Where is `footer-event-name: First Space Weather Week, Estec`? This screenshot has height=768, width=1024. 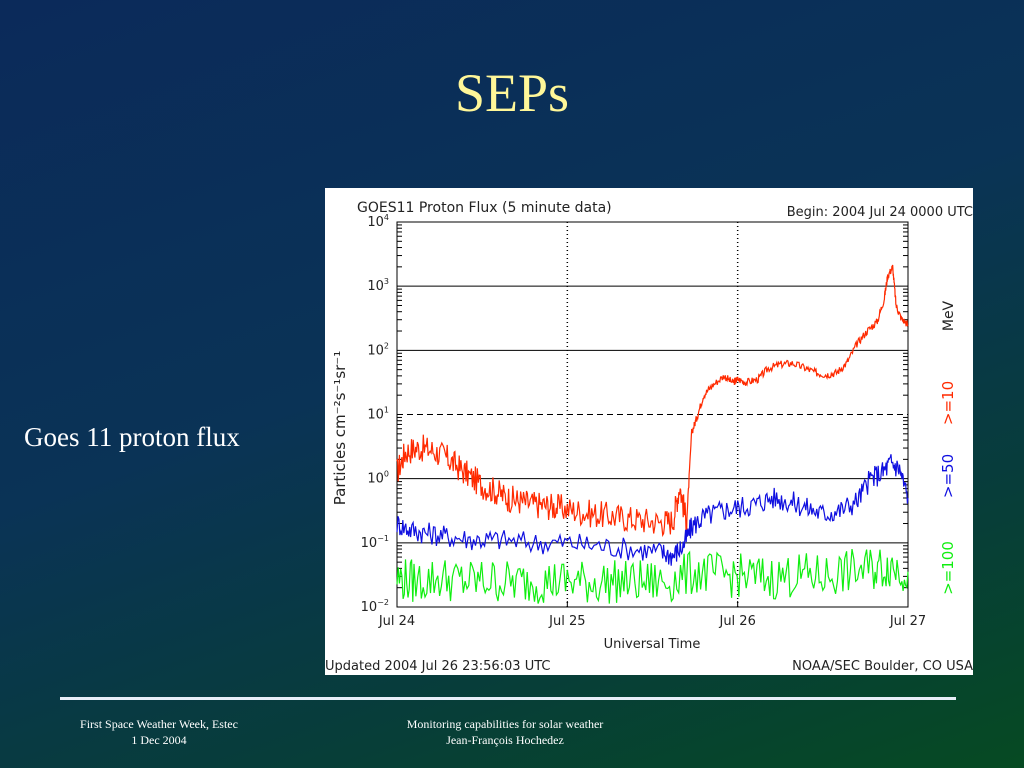 footer-event-name: First Space Weather Week, Estec is located at coordinates (159, 724).